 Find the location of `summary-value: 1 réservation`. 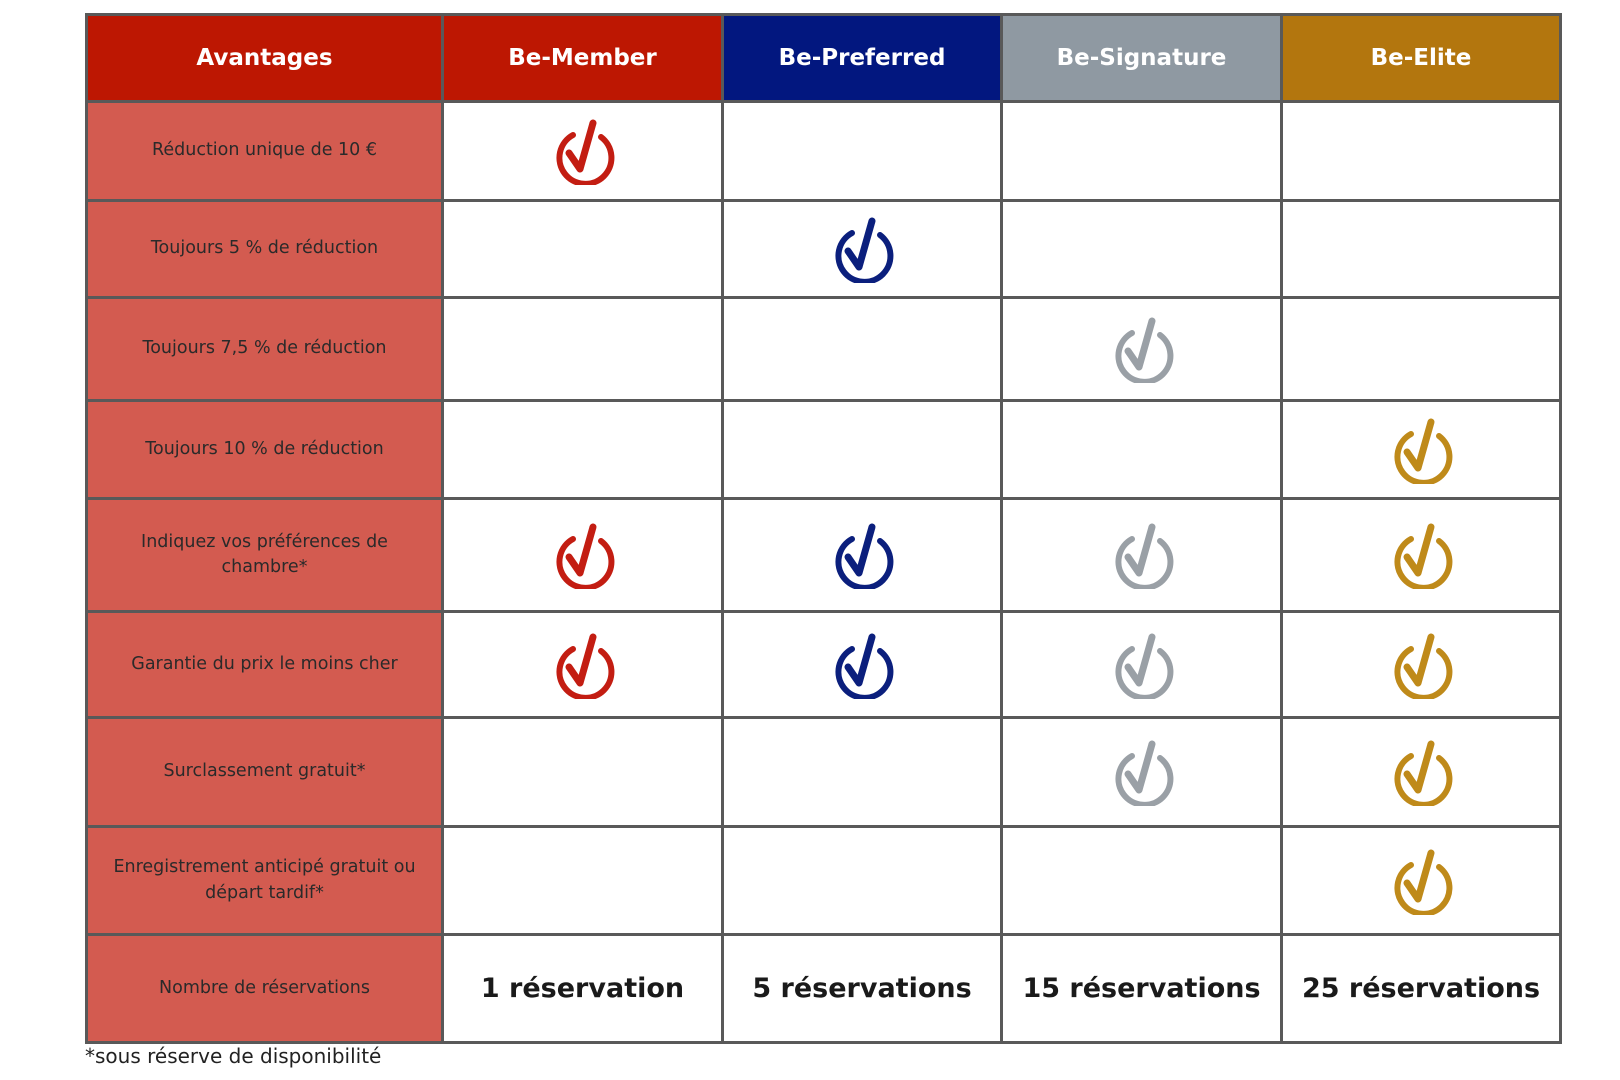

summary-value: 1 réservation is located at coordinates (582, 988).